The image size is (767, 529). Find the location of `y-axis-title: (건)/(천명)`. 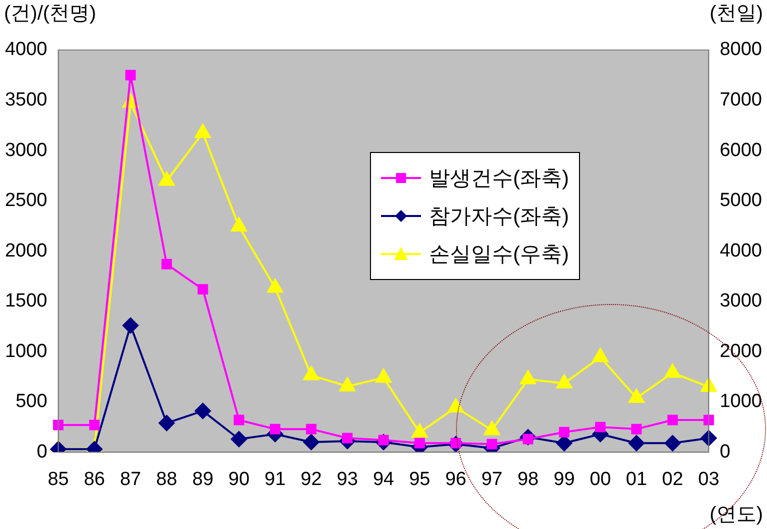

y-axis-title: (건)/(천명) is located at coordinates (50, 13).